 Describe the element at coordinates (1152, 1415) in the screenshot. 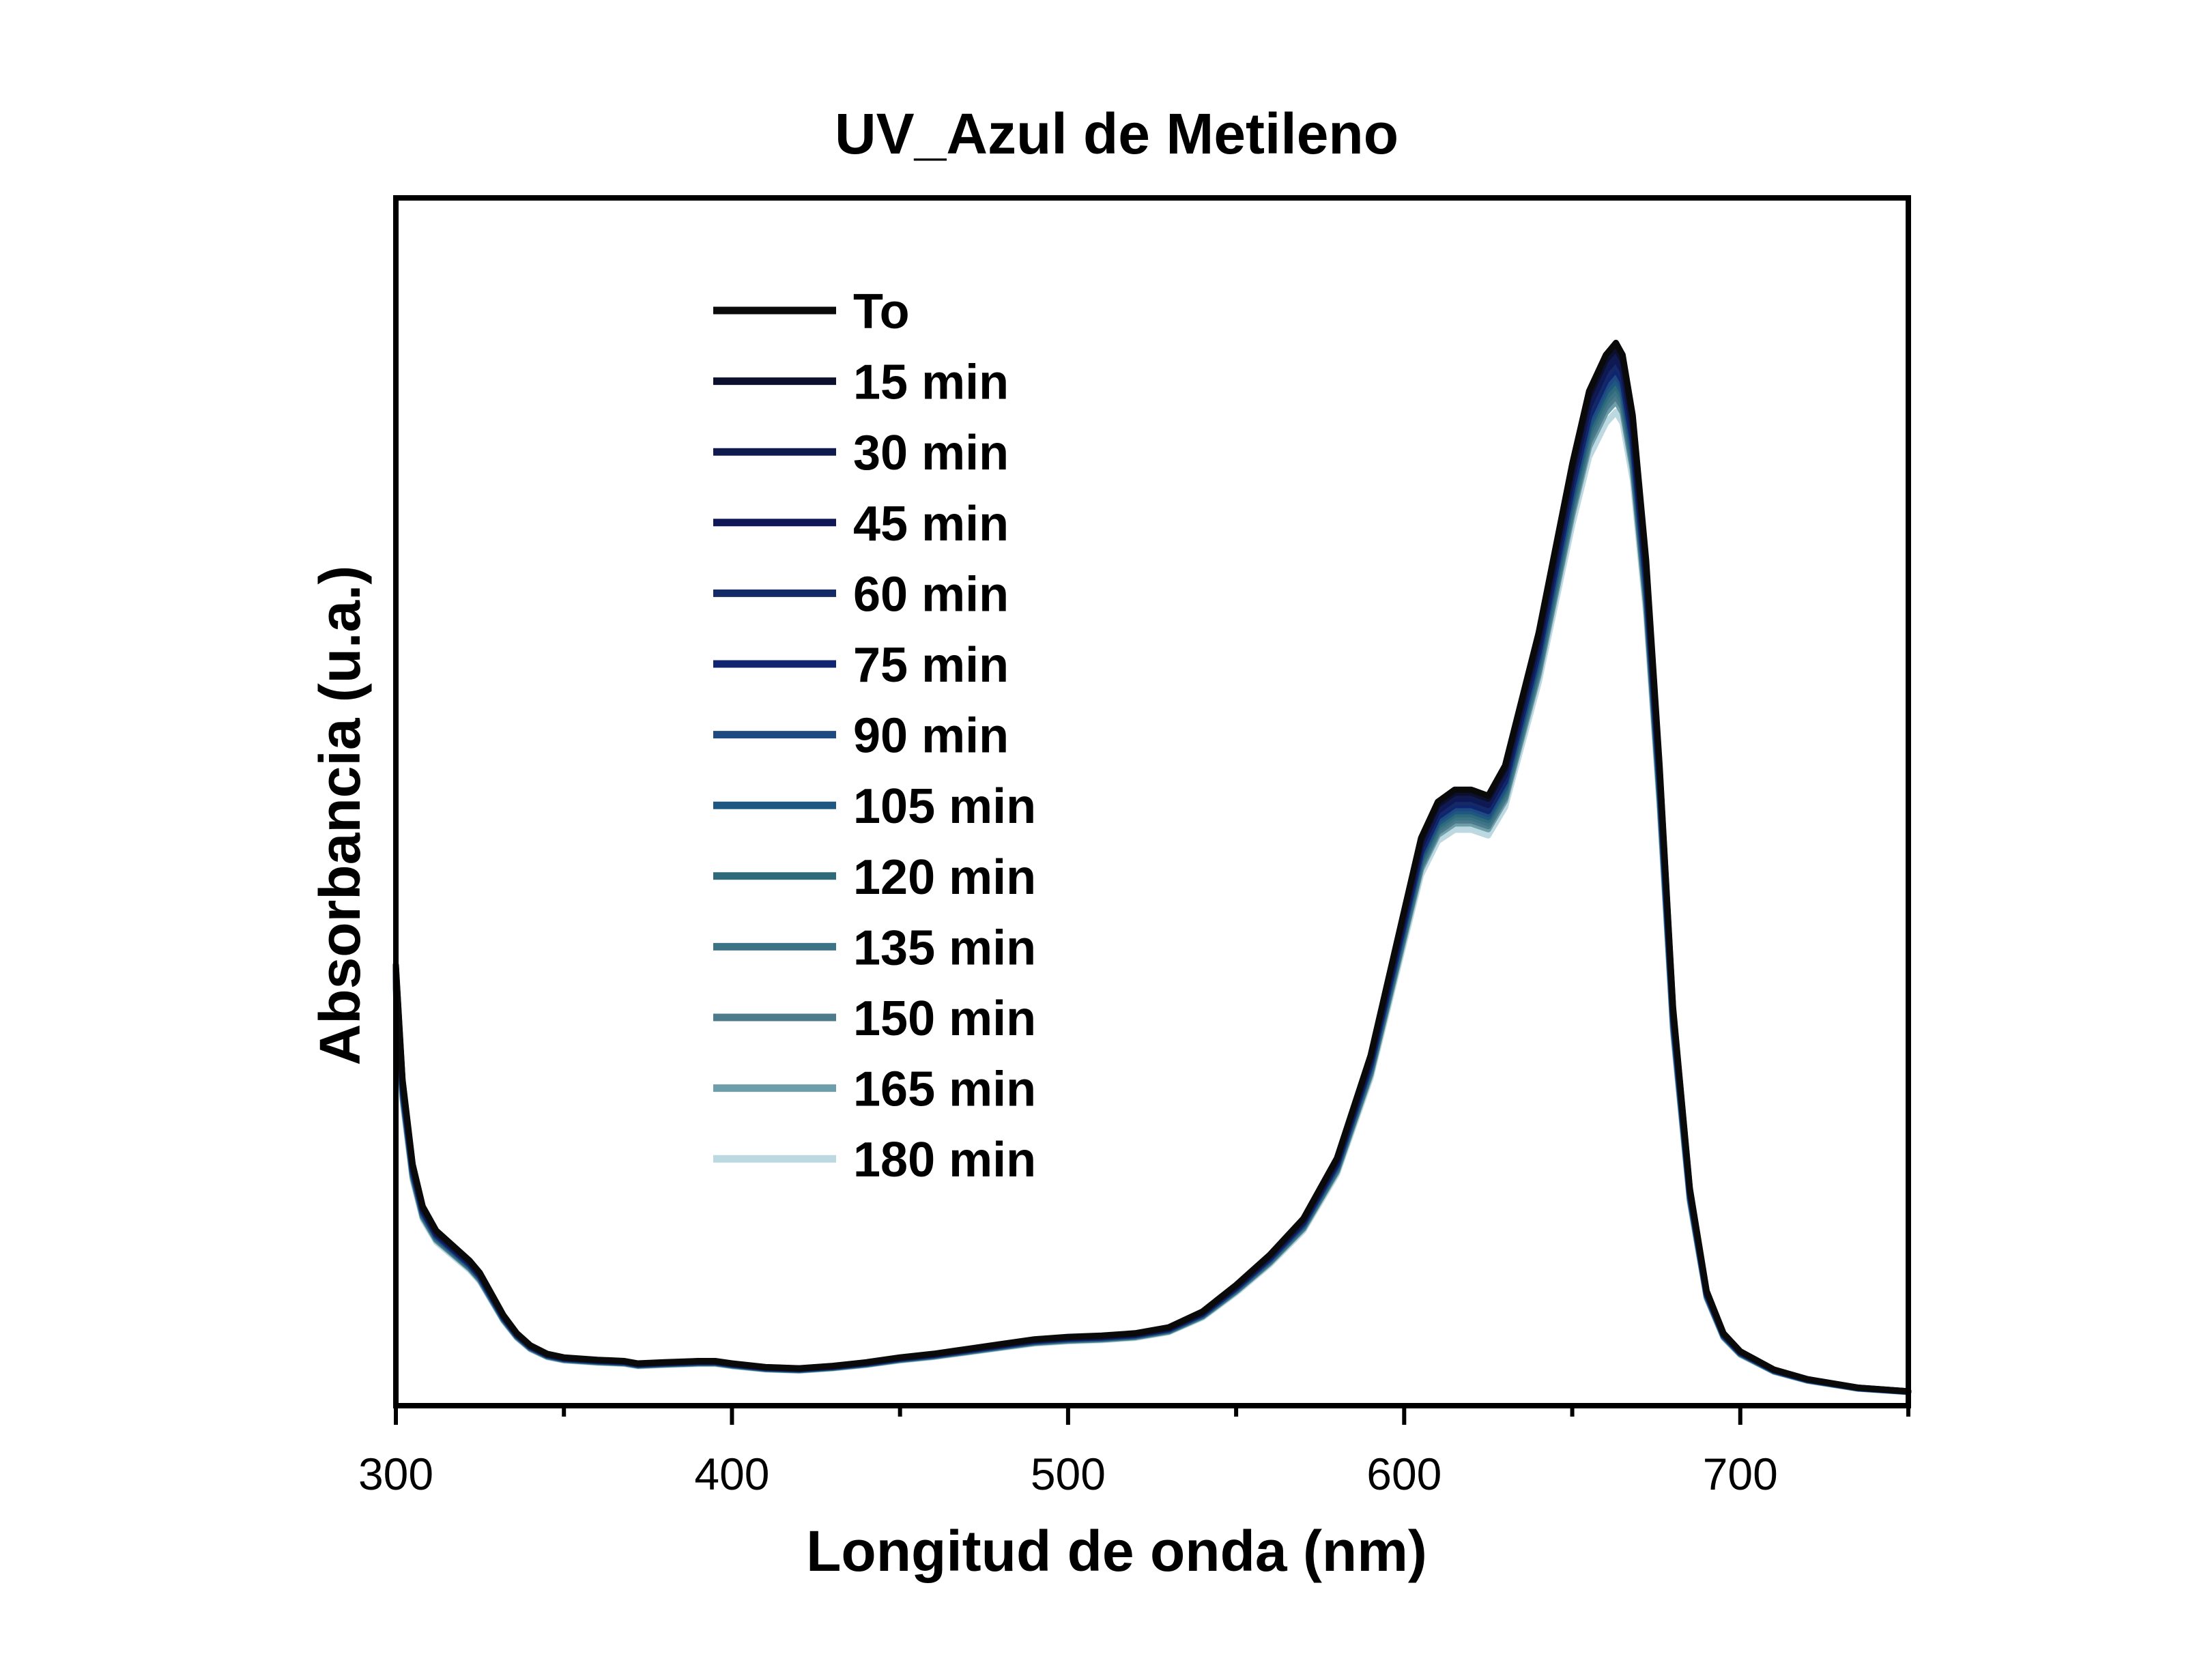

I see `x-axis-ticks` at that location.